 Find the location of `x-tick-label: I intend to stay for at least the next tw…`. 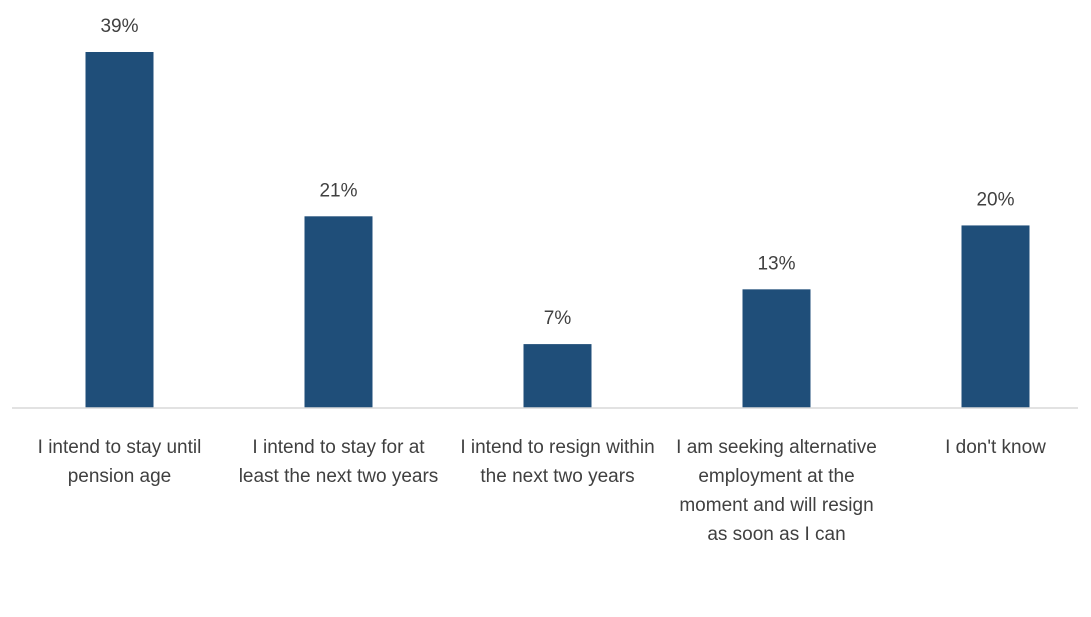

x-tick-label: I intend to stay for at least the next tw… is located at coordinates (339, 462).